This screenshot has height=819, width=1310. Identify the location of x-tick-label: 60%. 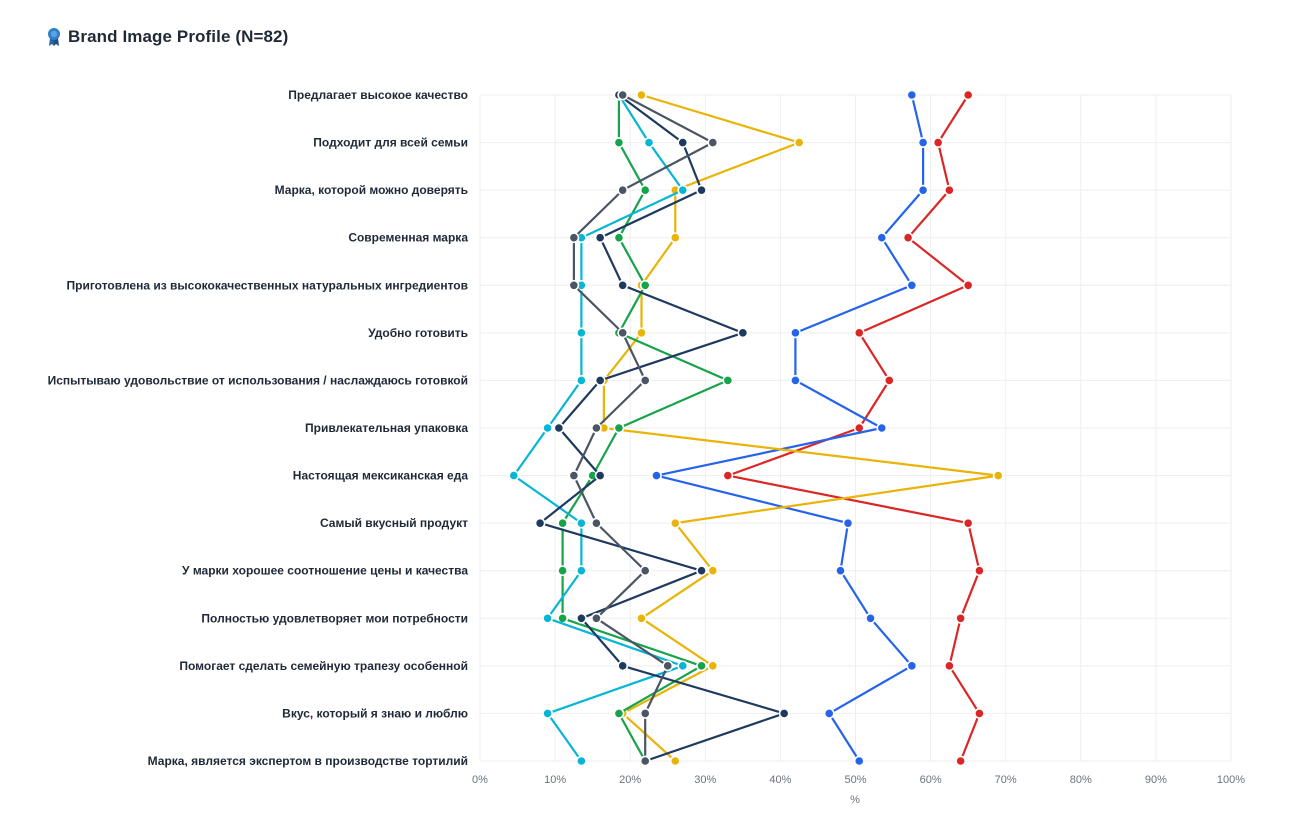
(931, 780).